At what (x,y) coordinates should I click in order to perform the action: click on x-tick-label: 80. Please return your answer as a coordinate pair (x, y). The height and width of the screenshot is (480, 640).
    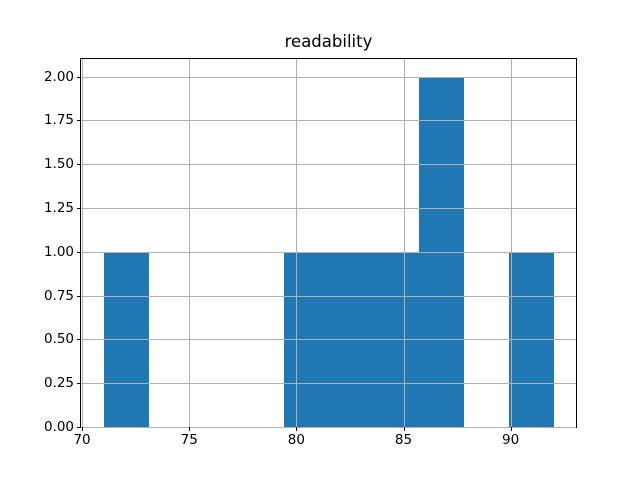
    Looking at the image, I should click on (296, 440).